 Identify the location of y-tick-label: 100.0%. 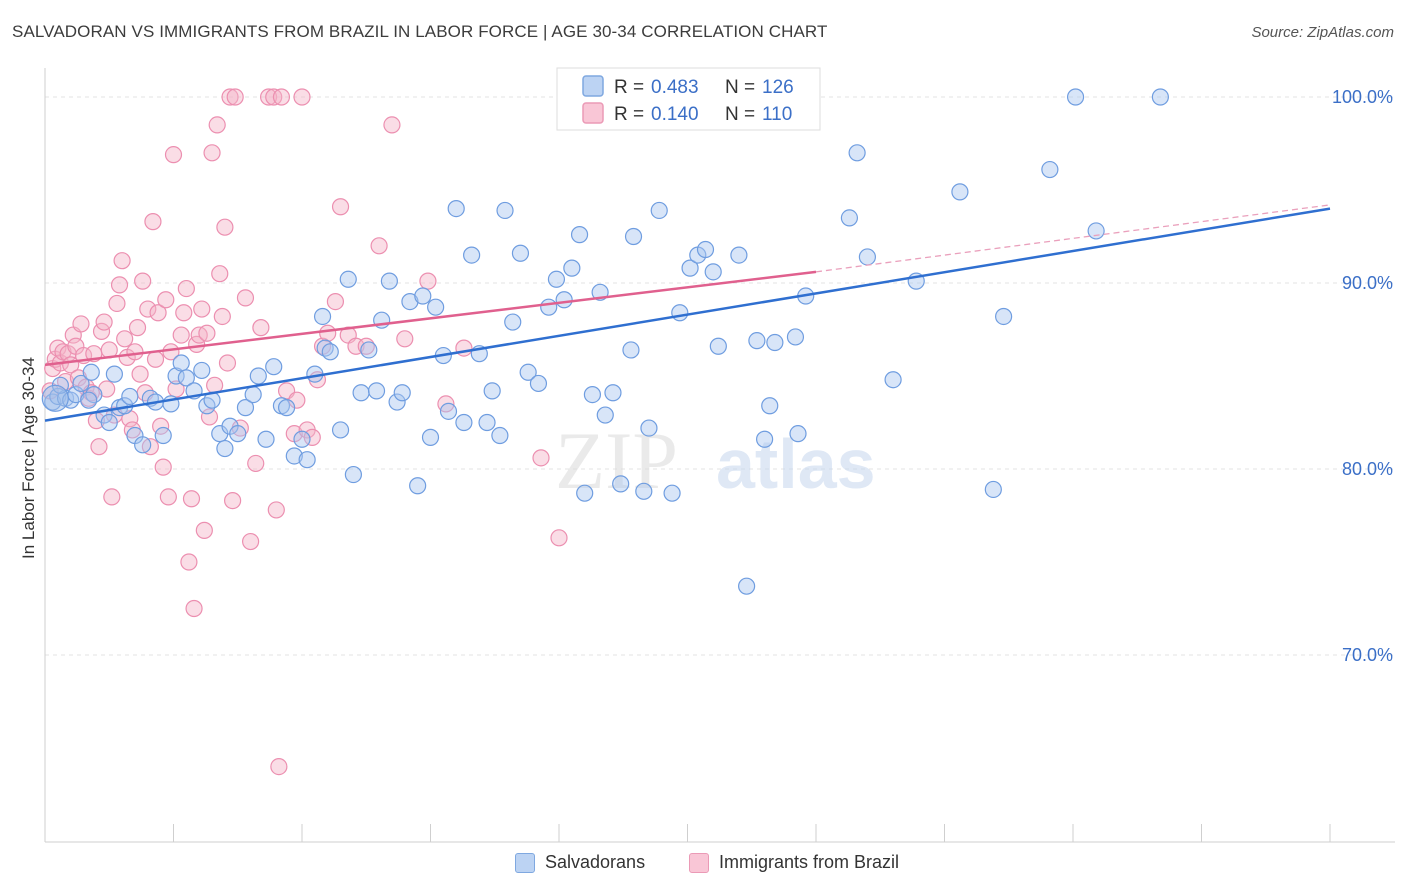
(1362, 97).